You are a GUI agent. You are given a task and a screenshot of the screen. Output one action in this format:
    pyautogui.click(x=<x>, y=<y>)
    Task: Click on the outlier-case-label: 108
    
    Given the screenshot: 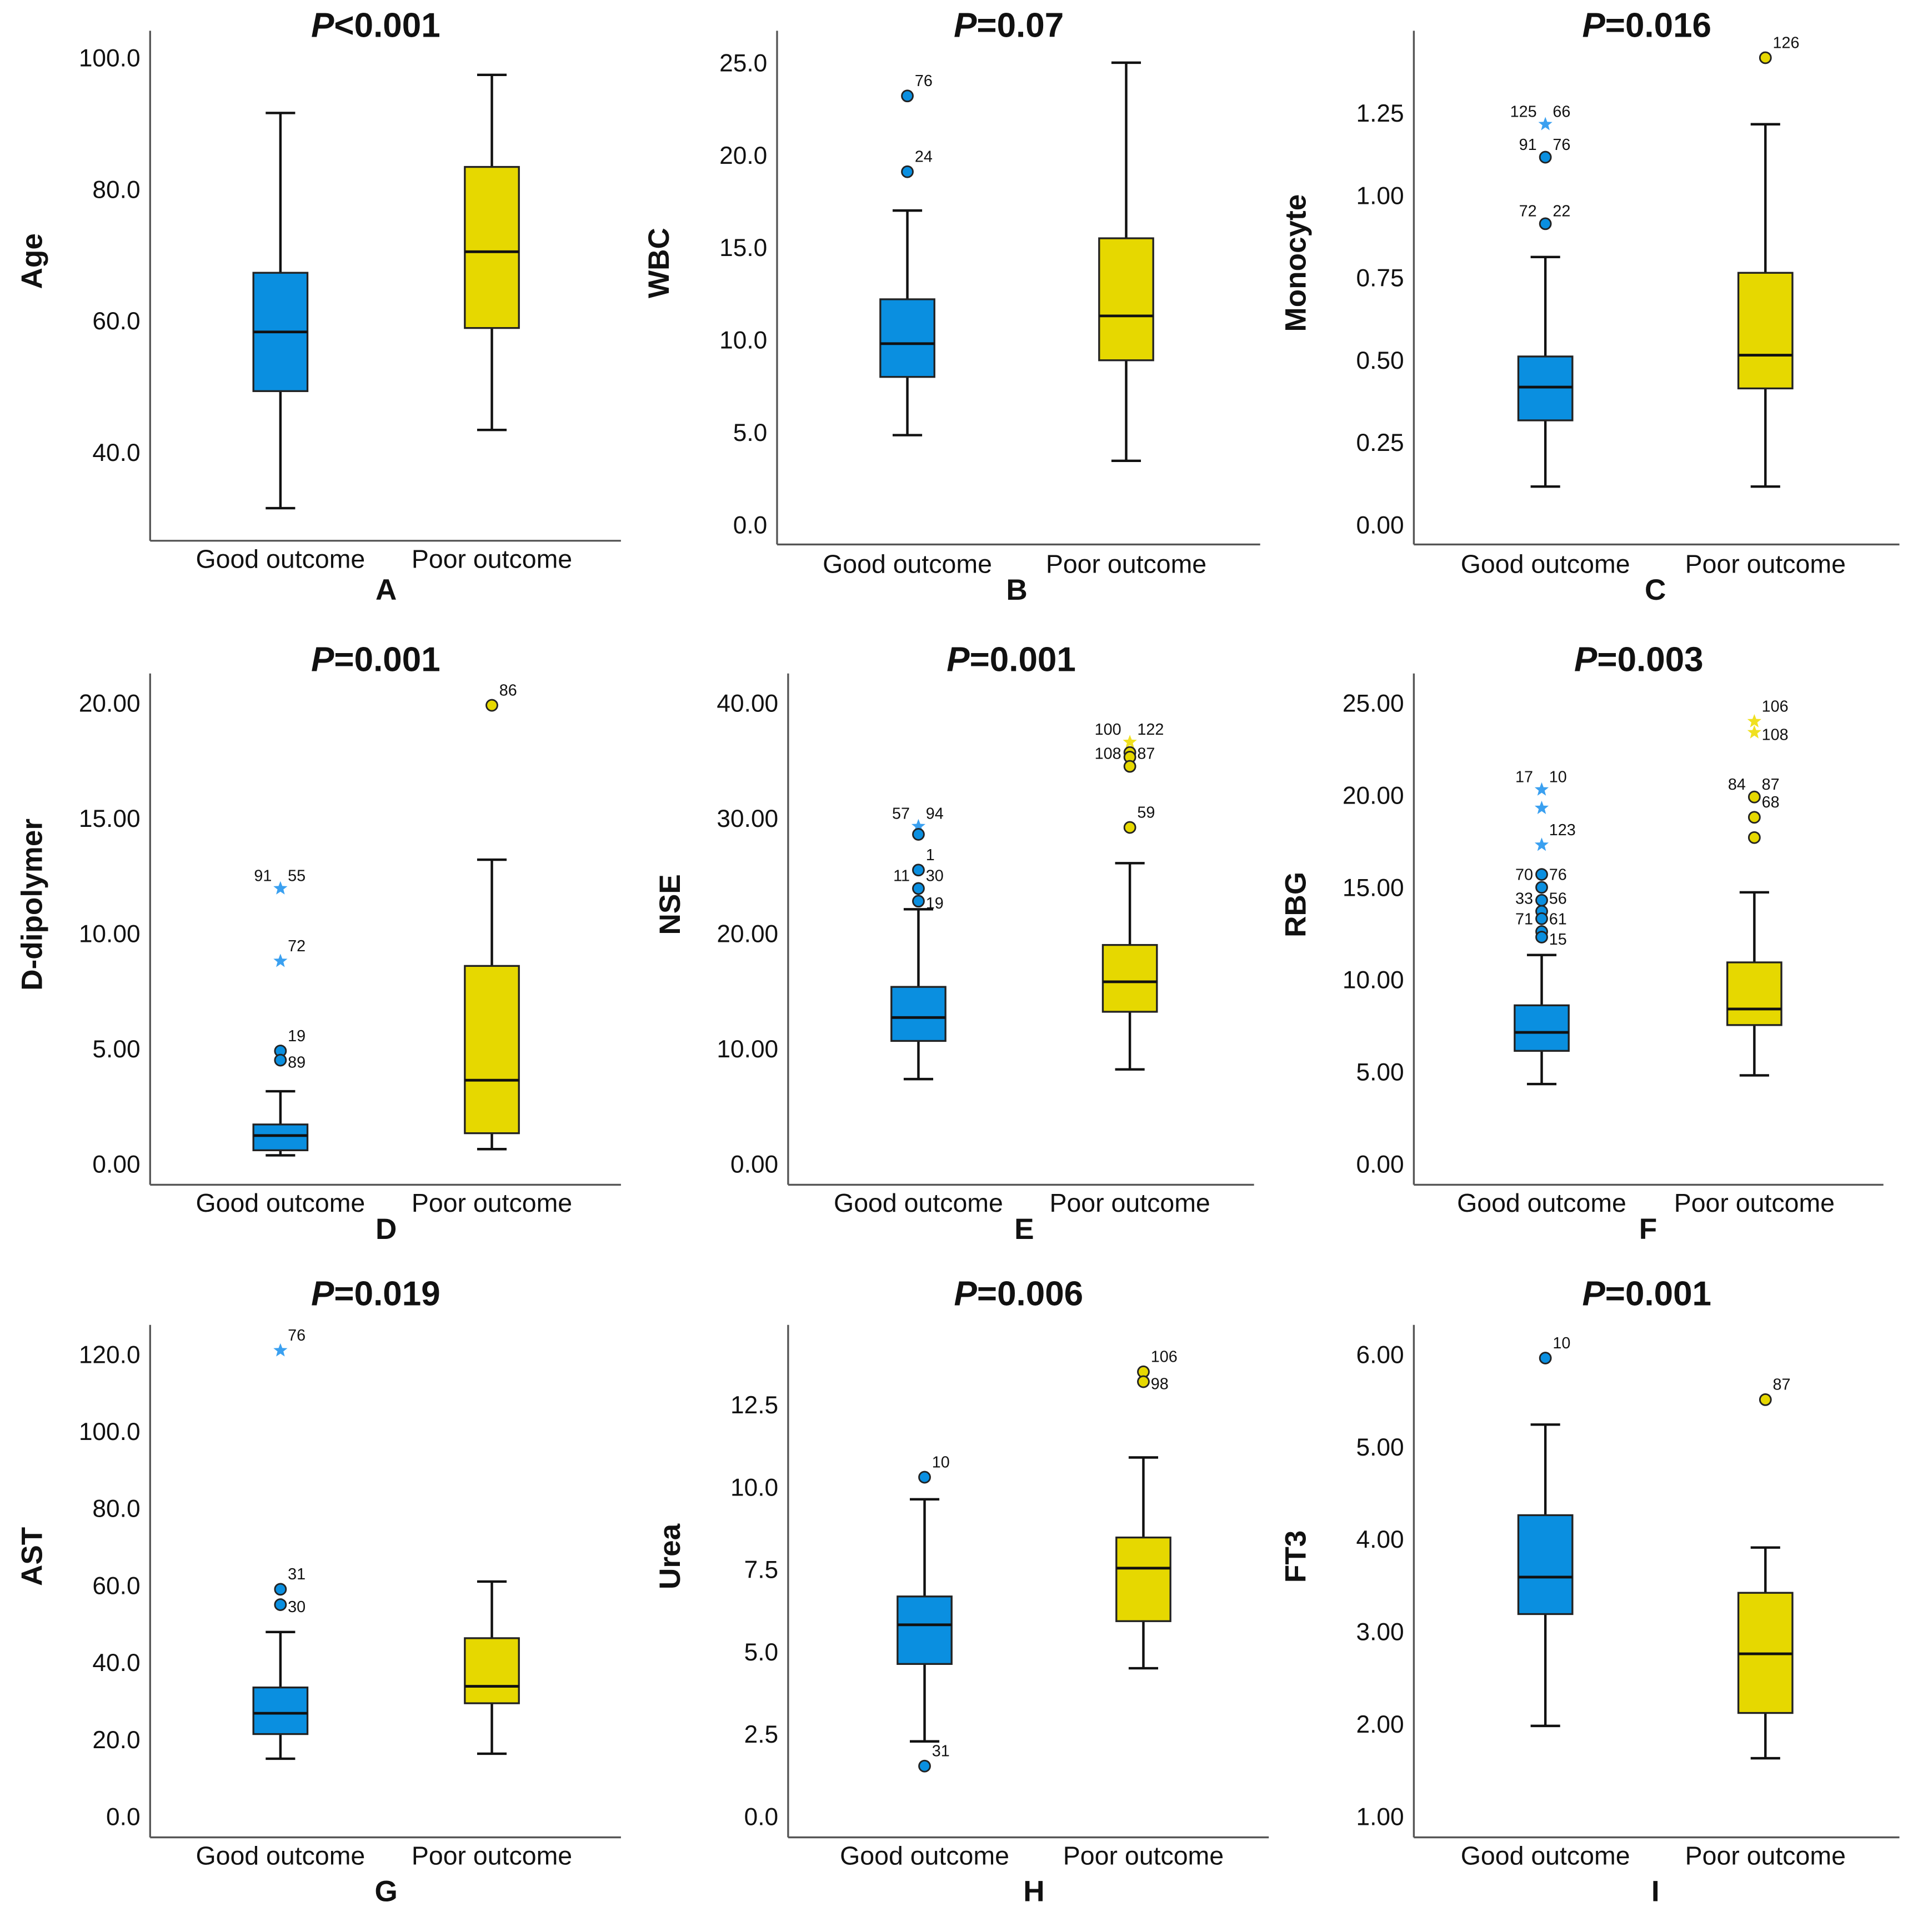 What is the action you would take?
    pyautogui.click(x=1775, y=735)
    